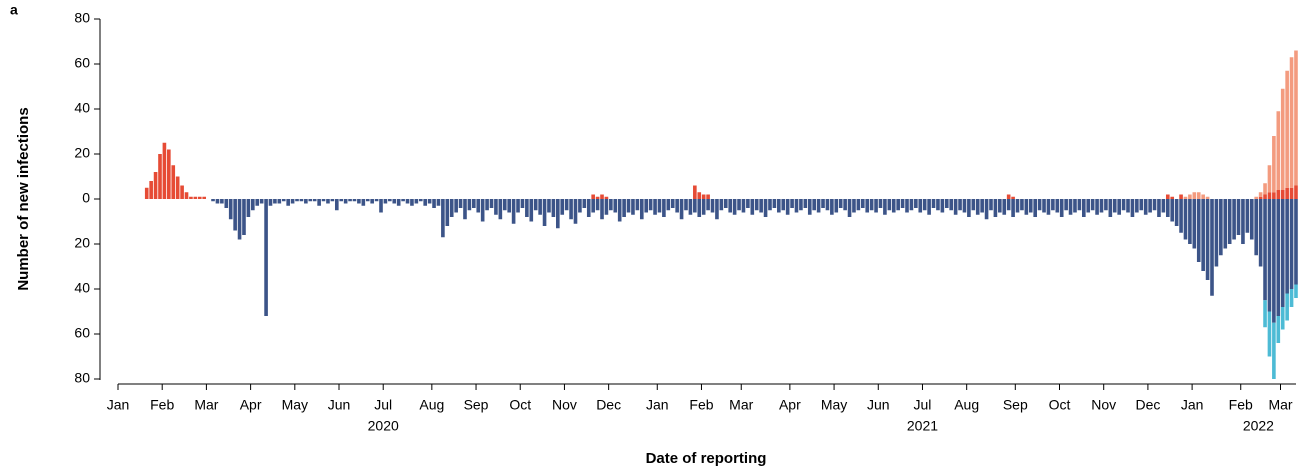  What do you see at coordinates (206, 405) in the screenshot?
I see `x-tick-label: Mar` at bounding box center [206, 405].